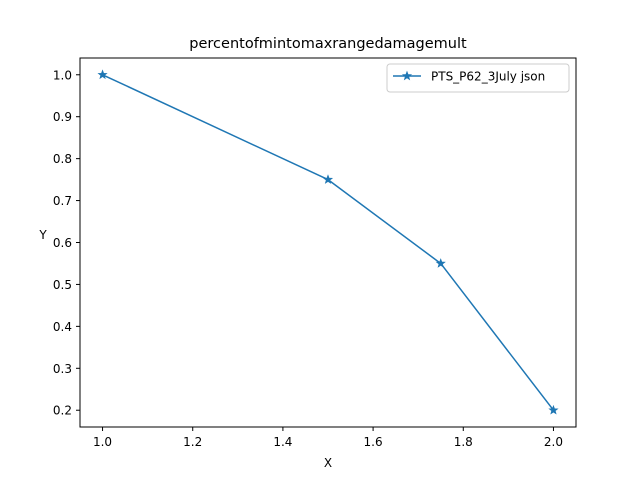 This screenshot has width=640, height=480. I want to click on y-tick-label: 0.3, so click(62, 369).